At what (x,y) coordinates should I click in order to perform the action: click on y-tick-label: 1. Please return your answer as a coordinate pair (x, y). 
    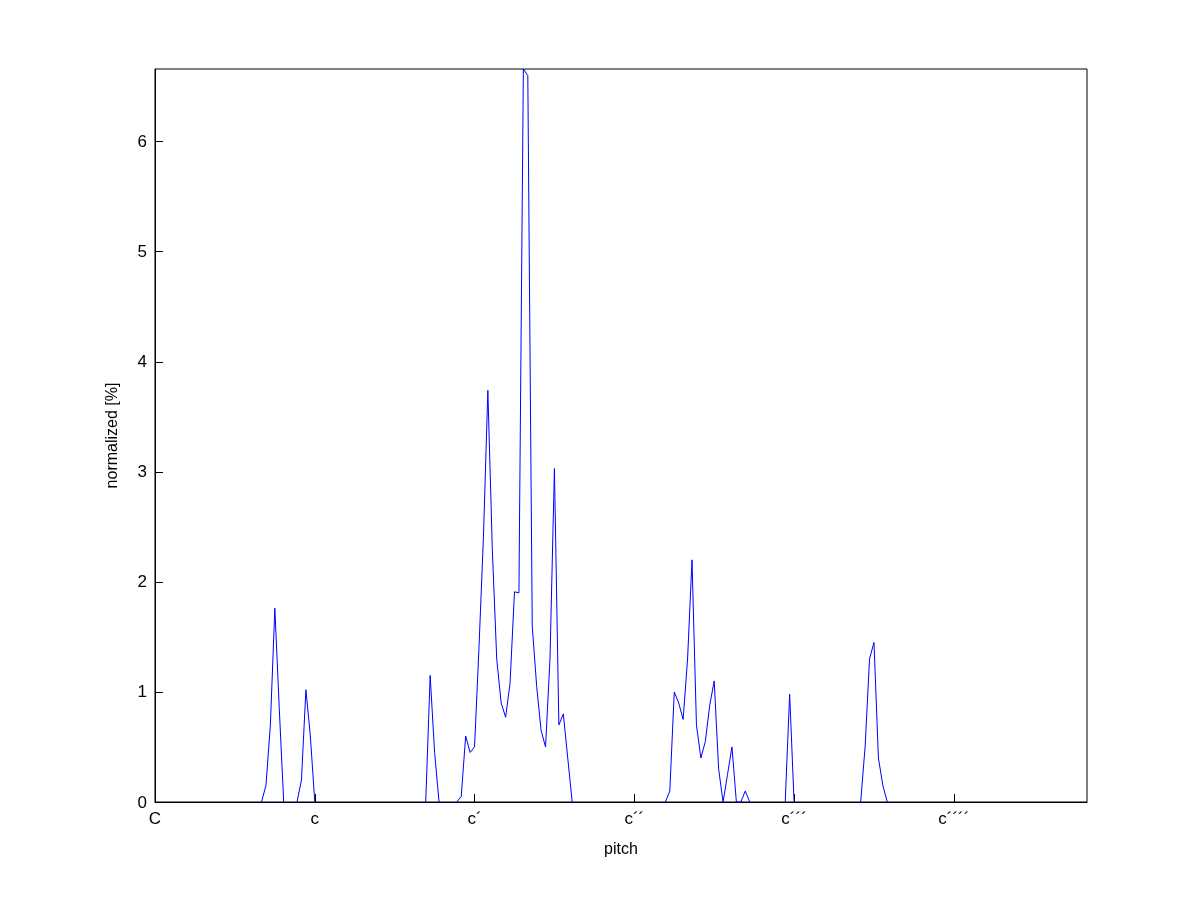
    Looking at the image, I should click on (142, 692).